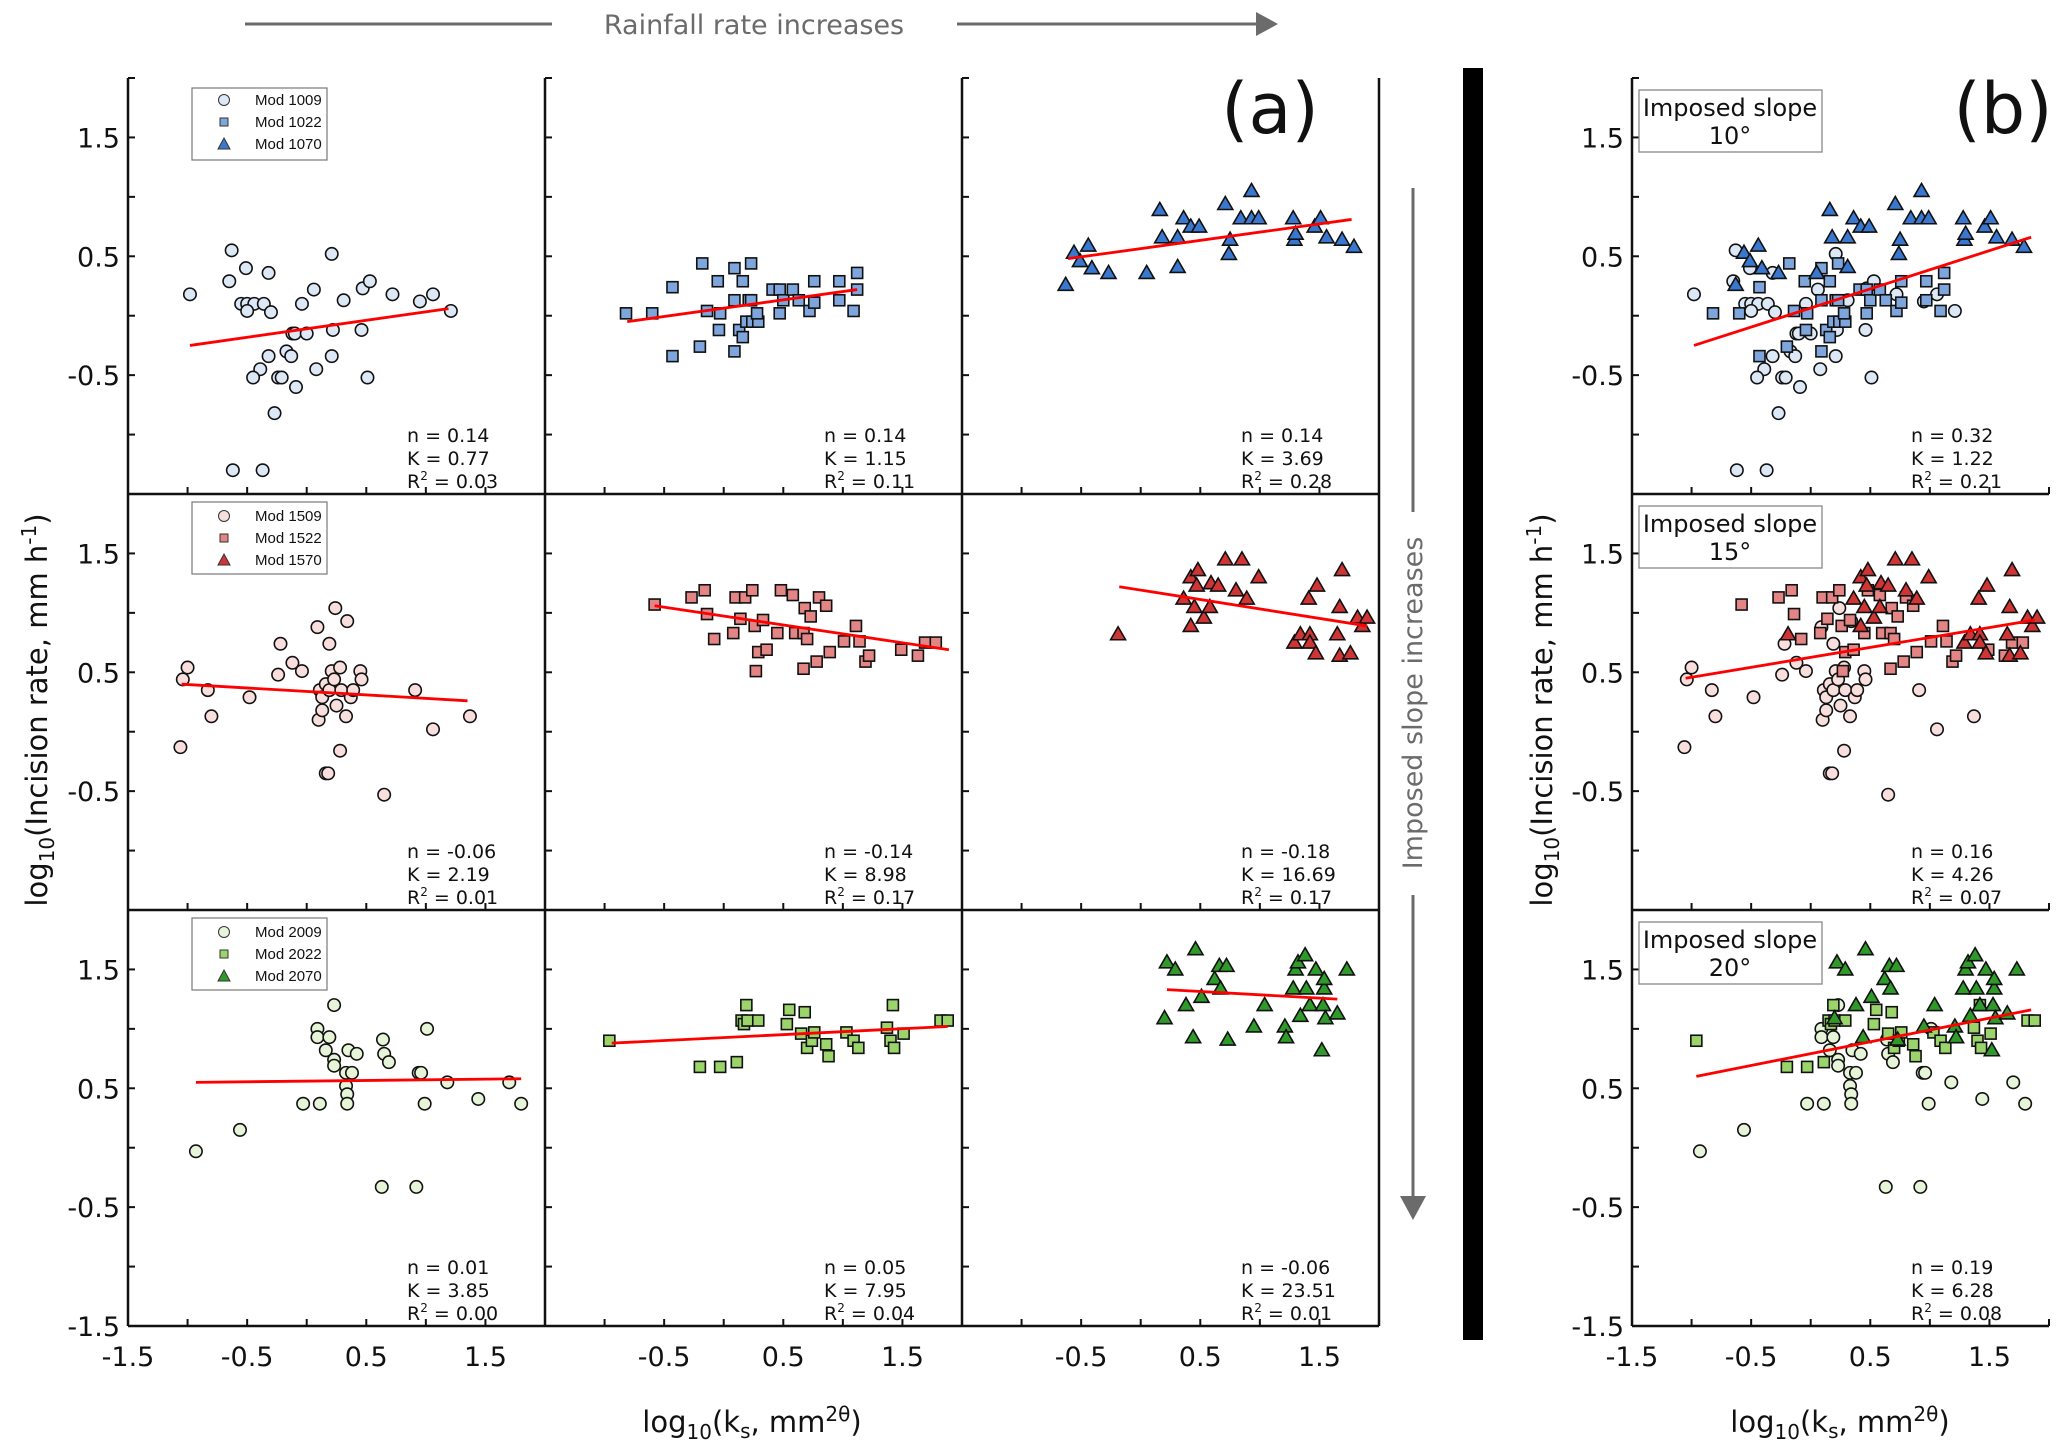 Image resolution: width=2067 pixels, height=1449 pixels. What do you see at coordinates (98, 1089) in the screenshot?
I see `y-tick-label: 0.5` at bounding box center [98, 1089].